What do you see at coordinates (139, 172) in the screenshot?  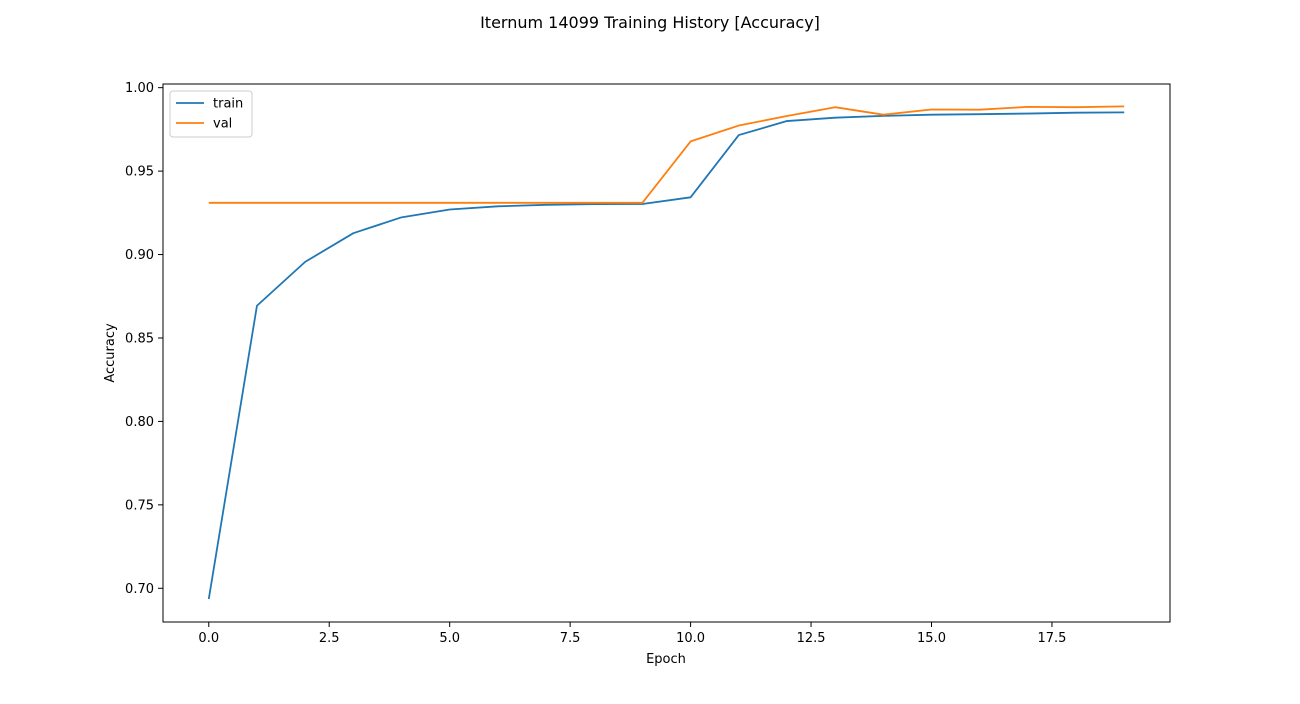 I see `y-tick-label: 0.95` at bounding box center [139, 172].